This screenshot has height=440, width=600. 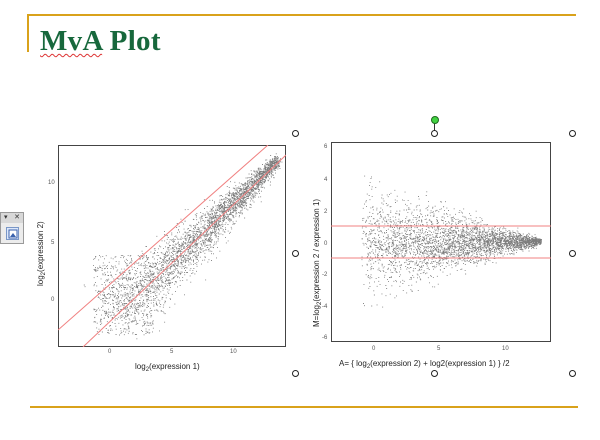 What do you see at coordinates (6, 217) in the screenshot?
I see `toolbar-dropdown-icon: ▾` at bounding box center [6, 217].